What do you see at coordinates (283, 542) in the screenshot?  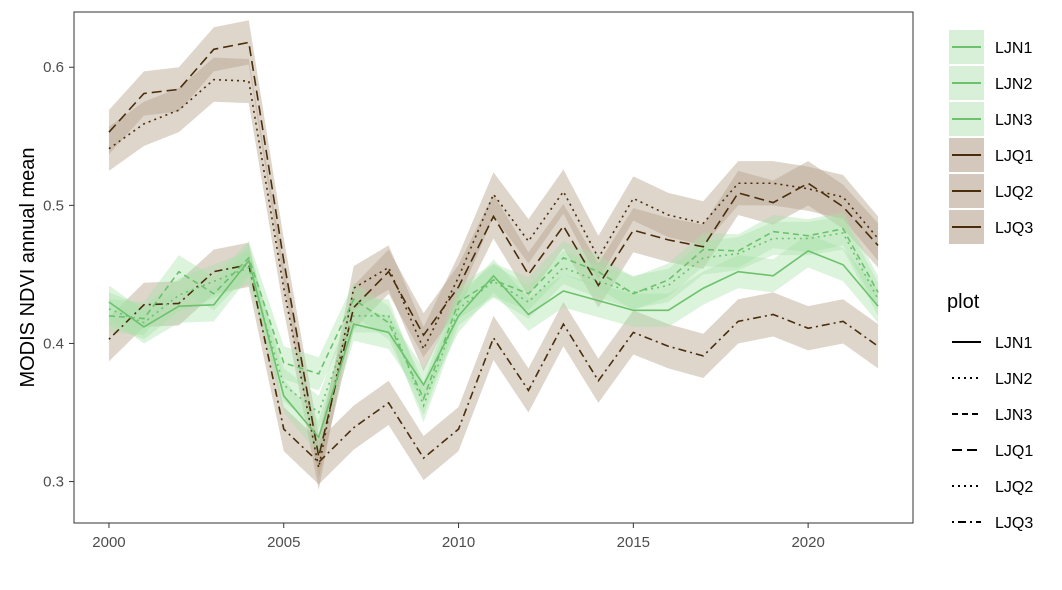 I see `x-tick-label-2005: 2005` at bounding box center [283, 542].